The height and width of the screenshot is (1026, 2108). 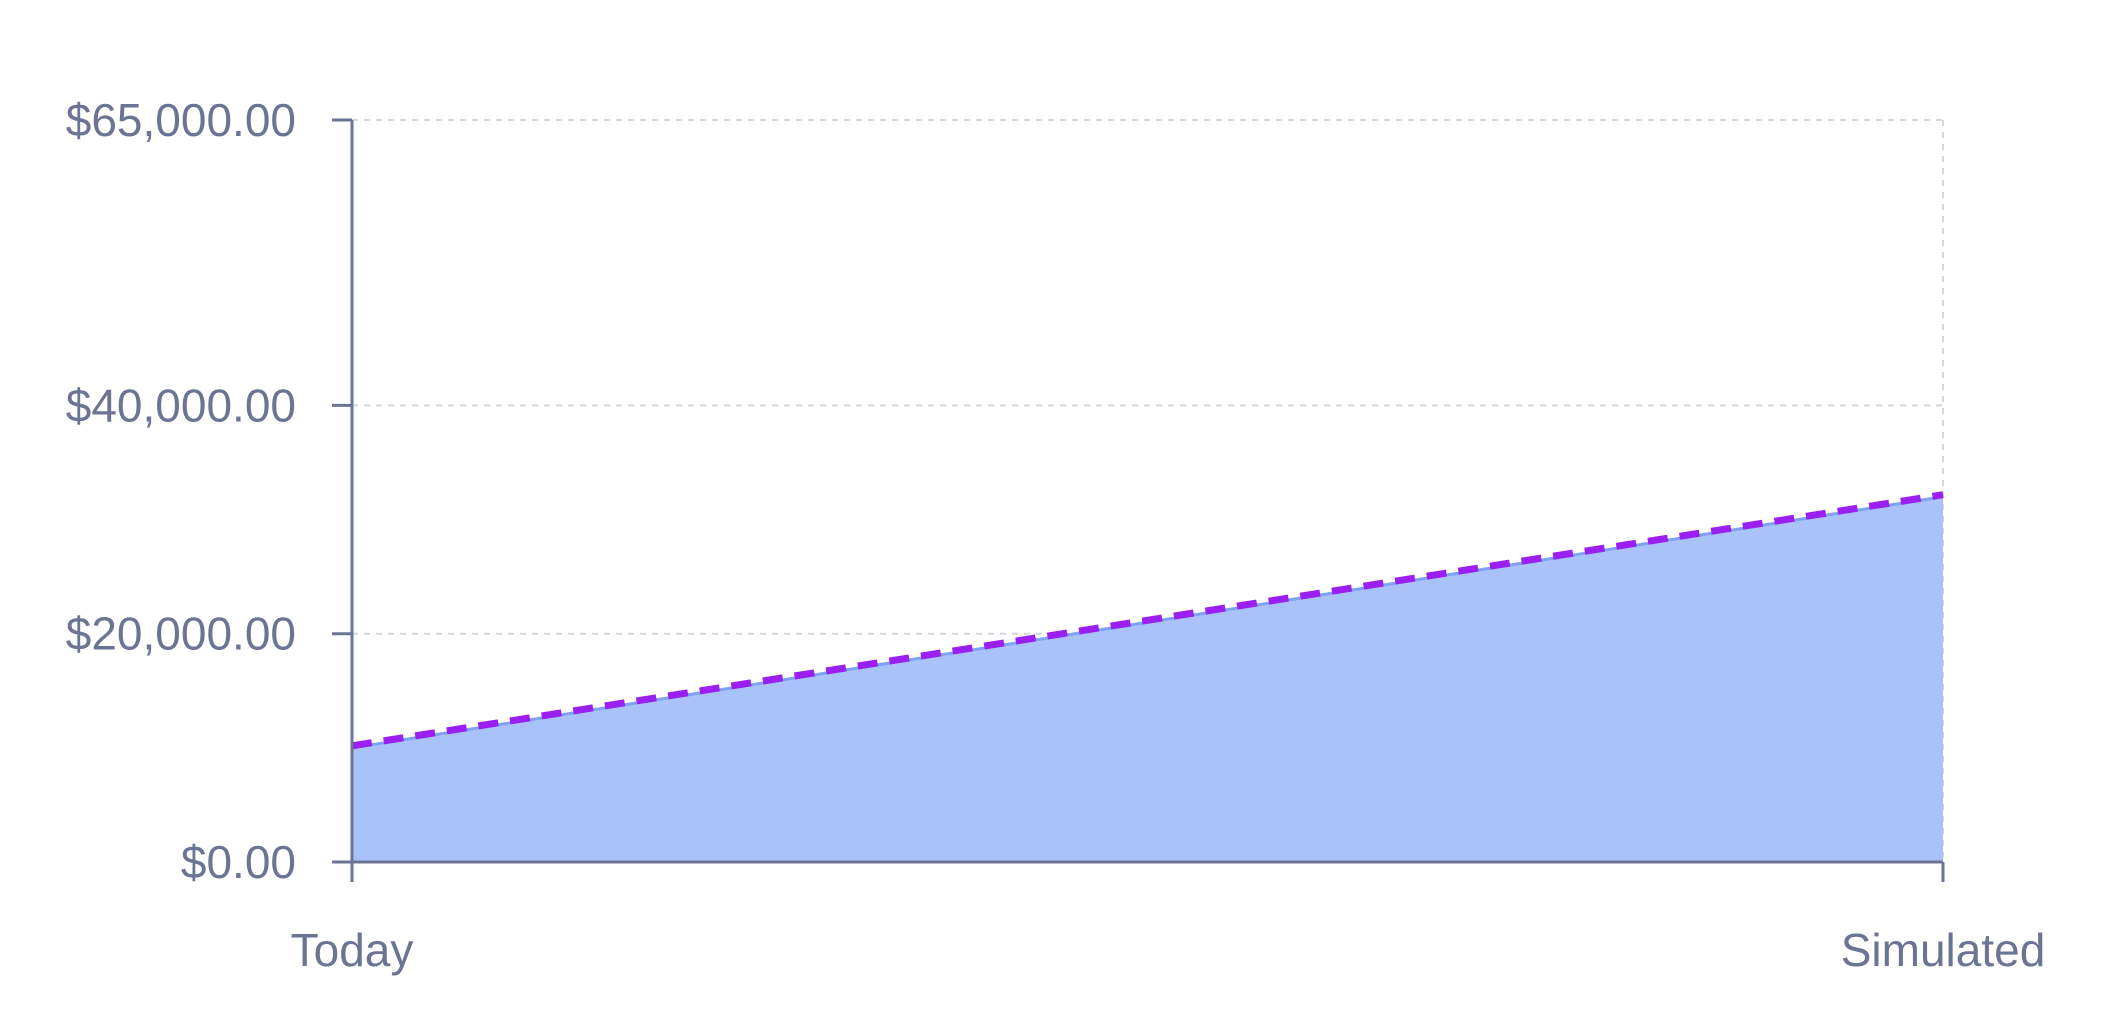 I want to click on y-tick-label: $65,000.00, so click(x=181, y=120).